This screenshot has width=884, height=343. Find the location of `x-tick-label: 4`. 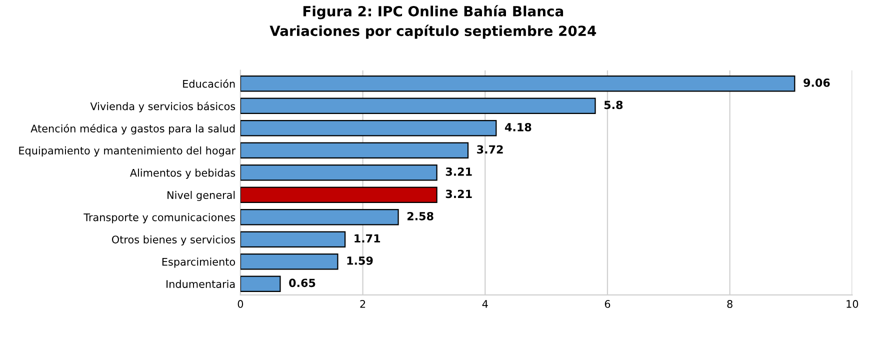

x-tick-label: 4 is located at coordinates (485, 304).